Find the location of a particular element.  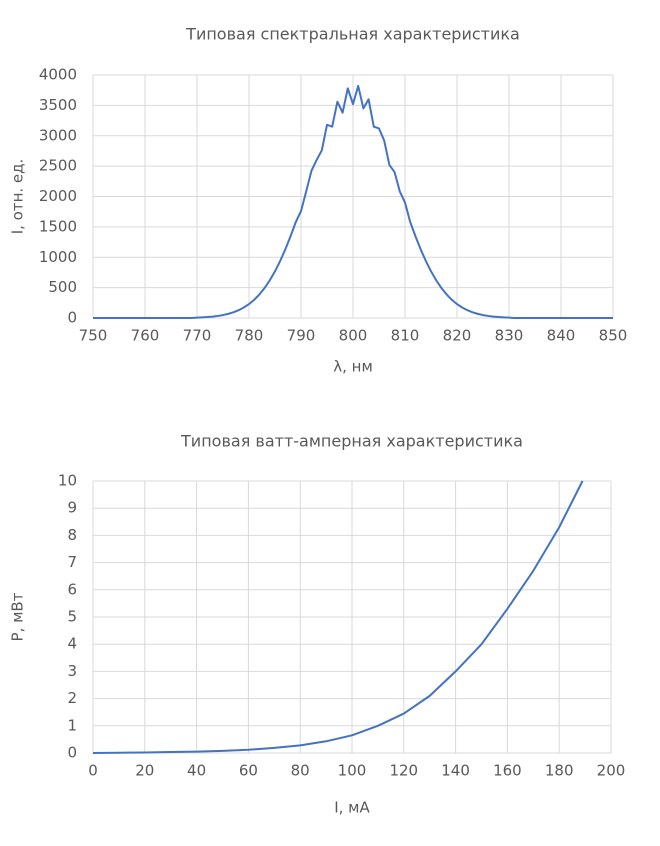

y-tick-label: 2000 is located at coordinates (58, 196).